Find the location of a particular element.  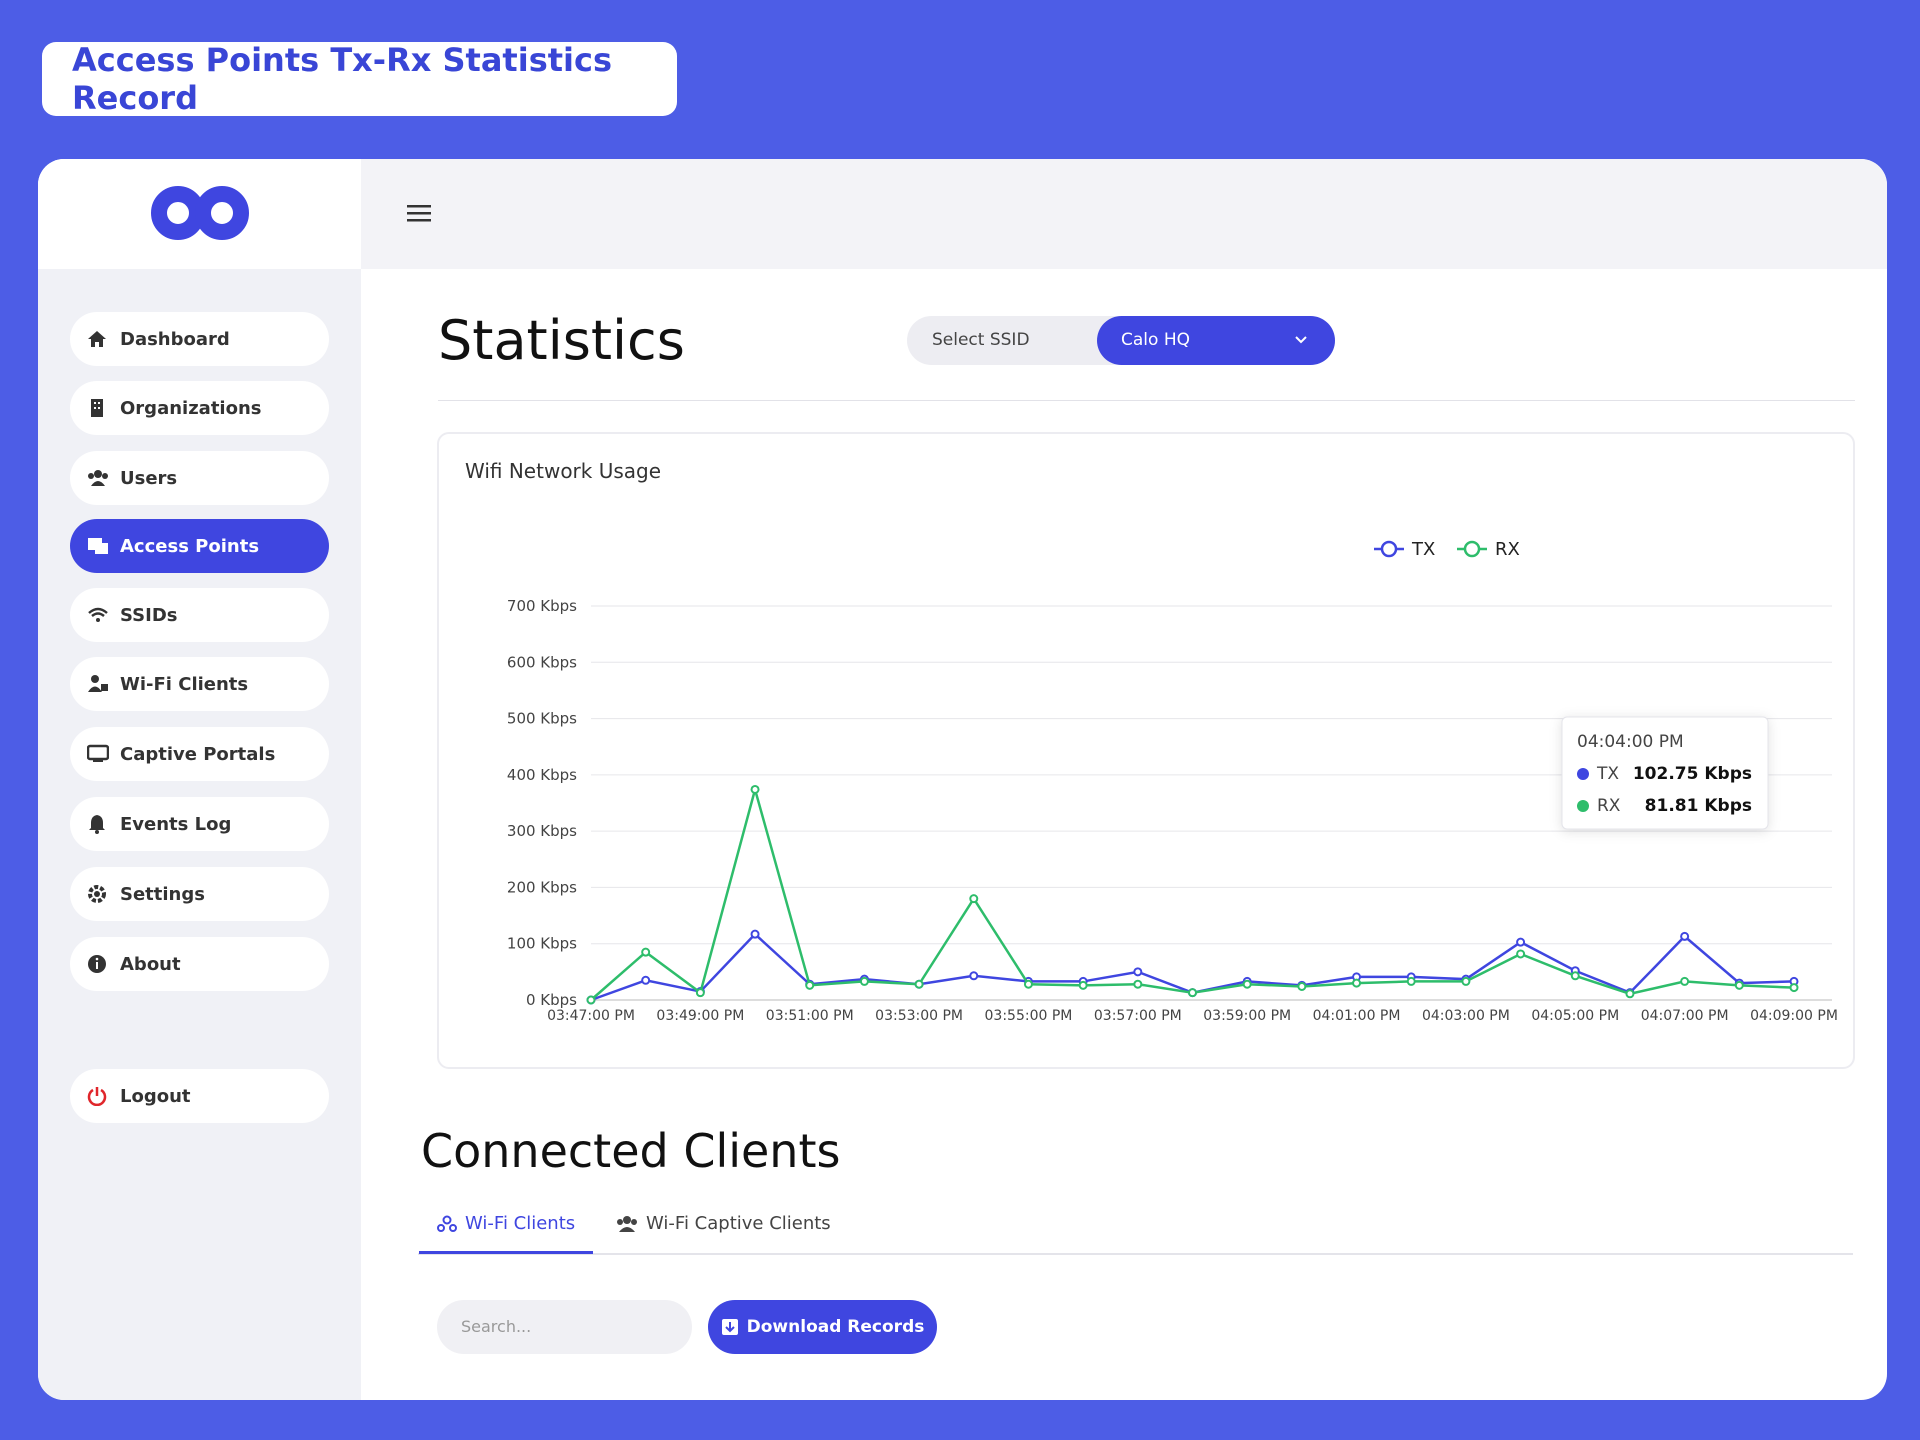

ssid-label: Select SSID is located at coordinates (981, 340).